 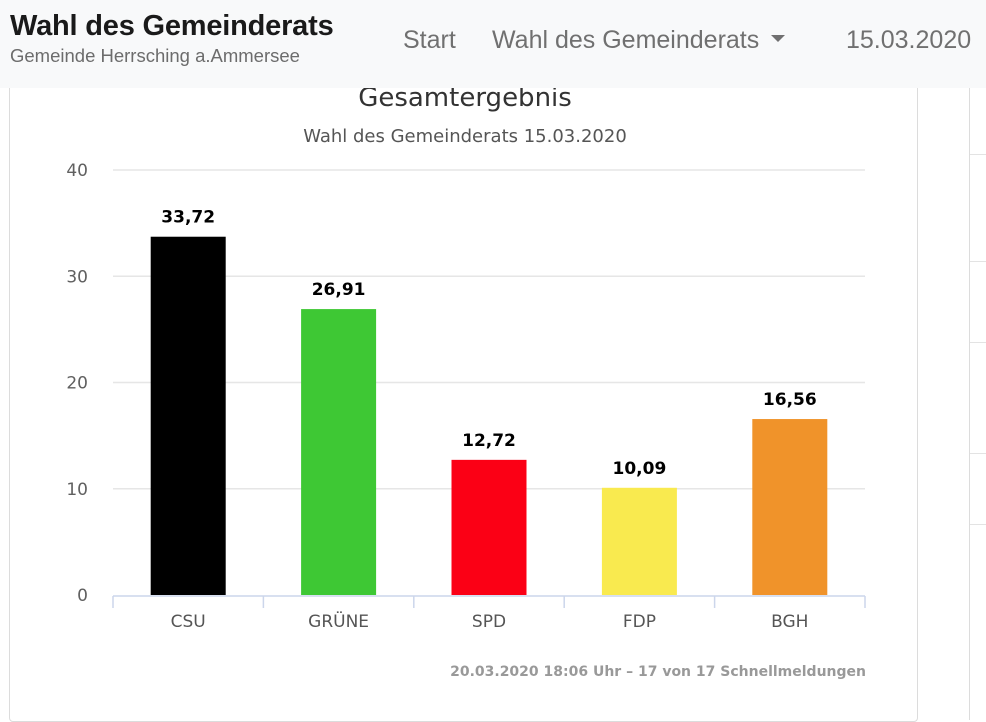 I want to click on x-tick-label: FDP, so click(x=639, y=622).